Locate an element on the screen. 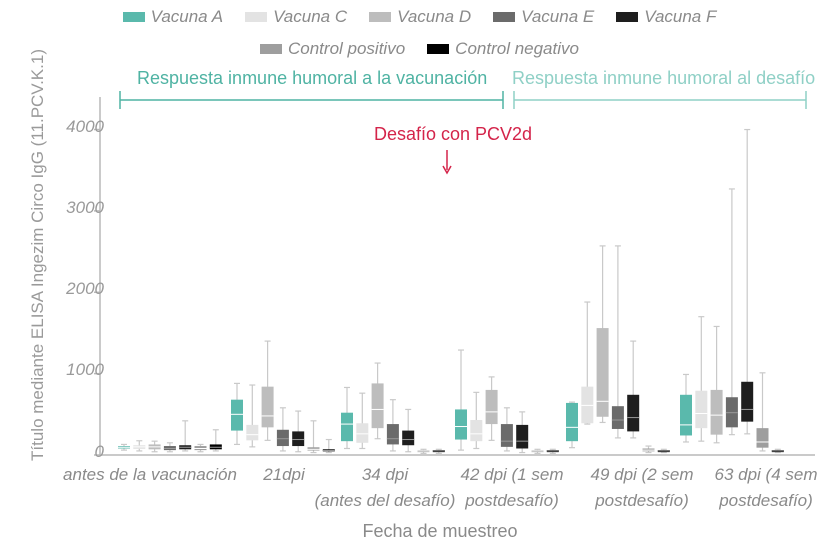 The width and height of the screenshot is (839, 559). legend-item-vacuna-e: Vacuna E is located at coordinates (543, 17).